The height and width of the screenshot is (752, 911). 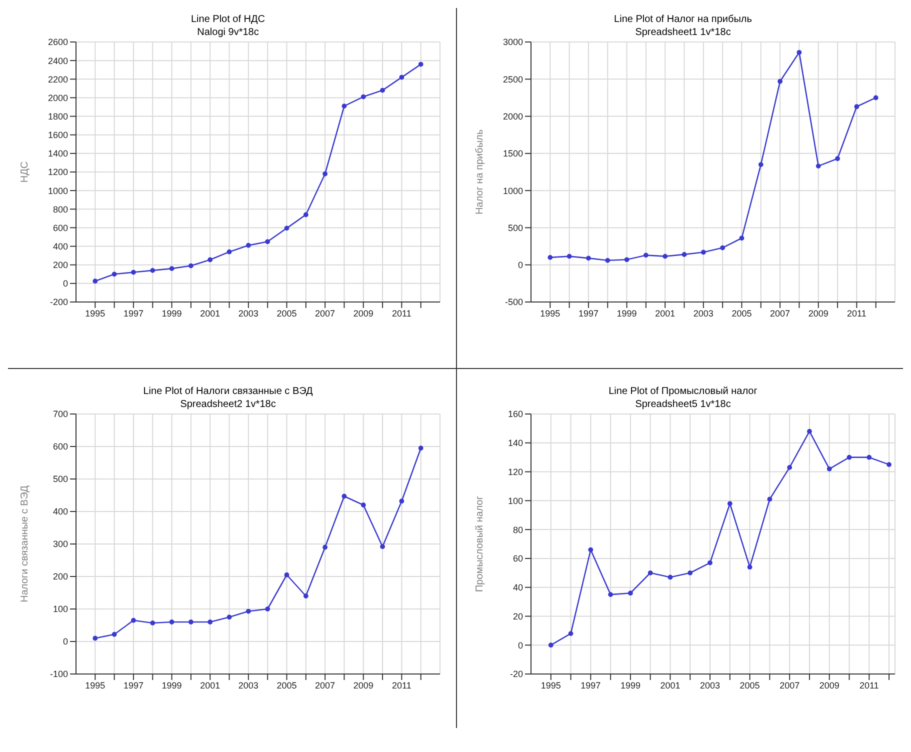 I want to click on y-tick-label: 60, so click(x=517, y=559).